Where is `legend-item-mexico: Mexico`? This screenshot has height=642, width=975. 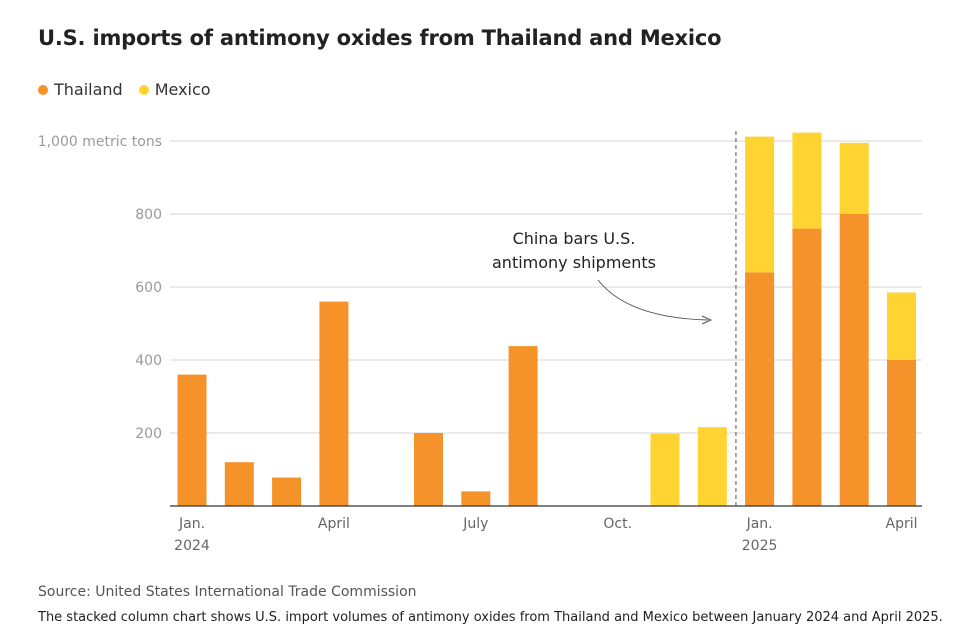
legend-item-mexico: Mexico is located at coordinates (174, 89).